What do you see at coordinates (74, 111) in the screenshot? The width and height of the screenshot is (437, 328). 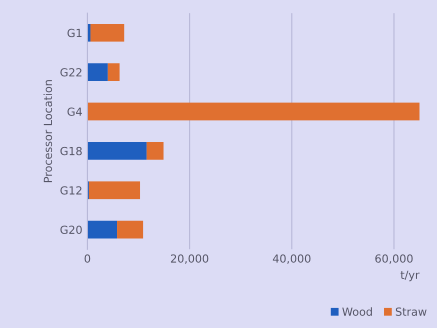 I see `y-tick-label: G4` at bounding box center [74, 111].